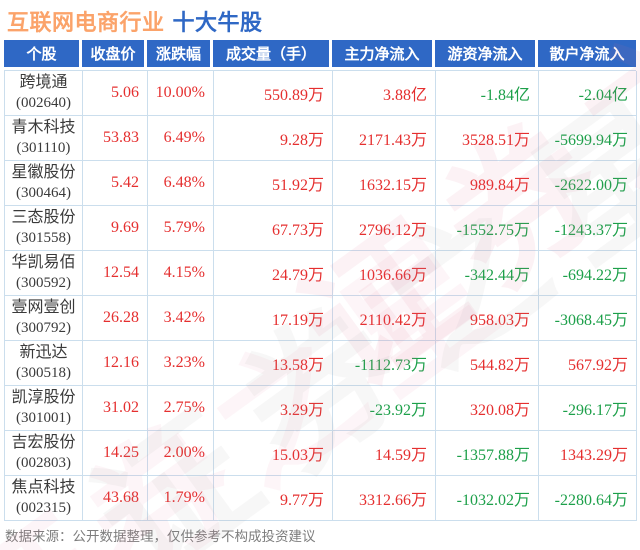 The image size is (640, 550). I want to click on cell-main: 3312.66万, so click(384, 498).